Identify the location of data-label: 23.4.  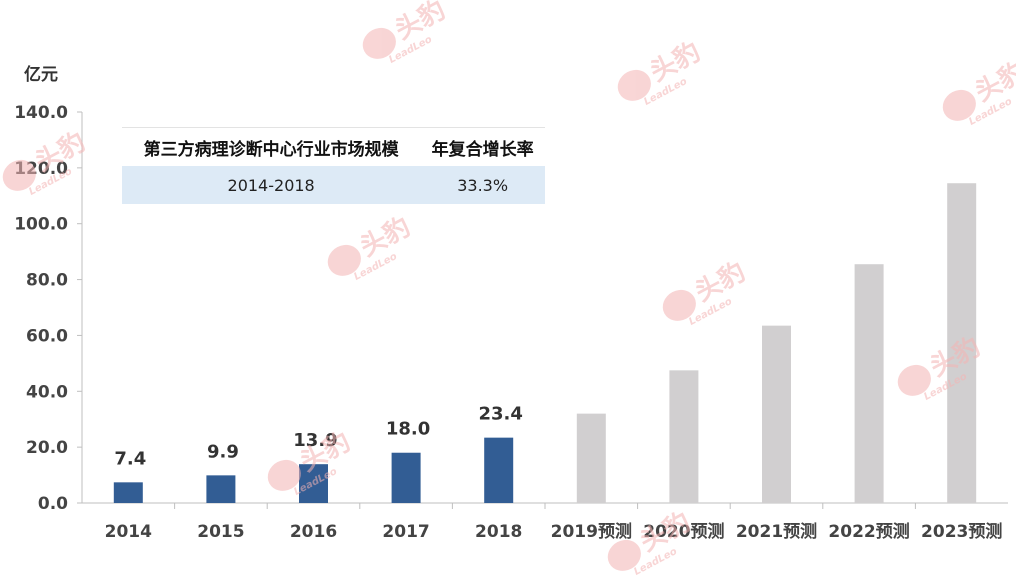
(500, 414).